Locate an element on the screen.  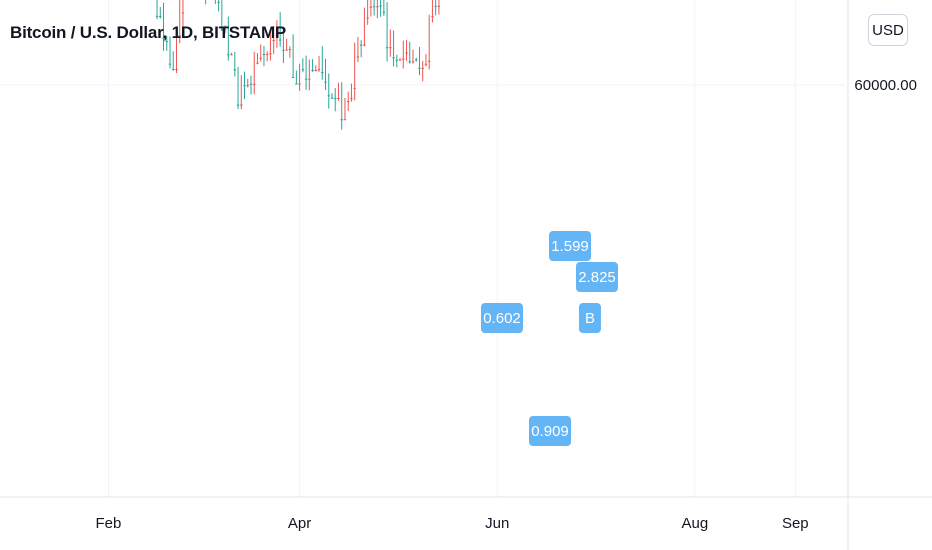
pattern-point-b-box is located at coordinates (589, 318).